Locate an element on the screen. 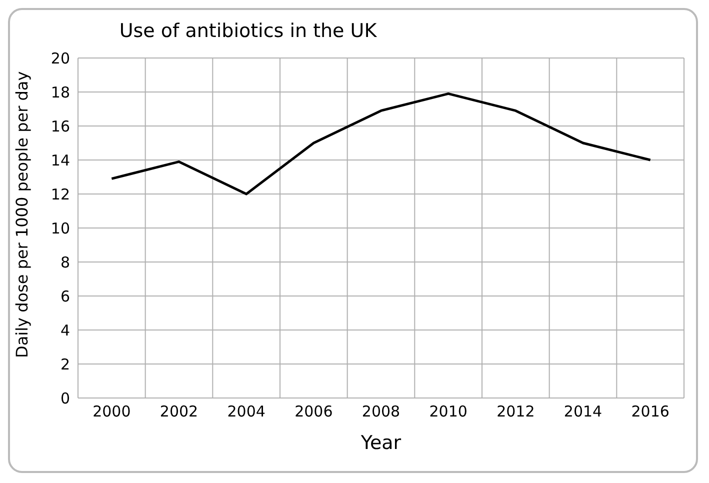 Image resolution: width=709 pixels, height=483 pixels. y-tick-label: 14 is located at coordinates (60, 160).